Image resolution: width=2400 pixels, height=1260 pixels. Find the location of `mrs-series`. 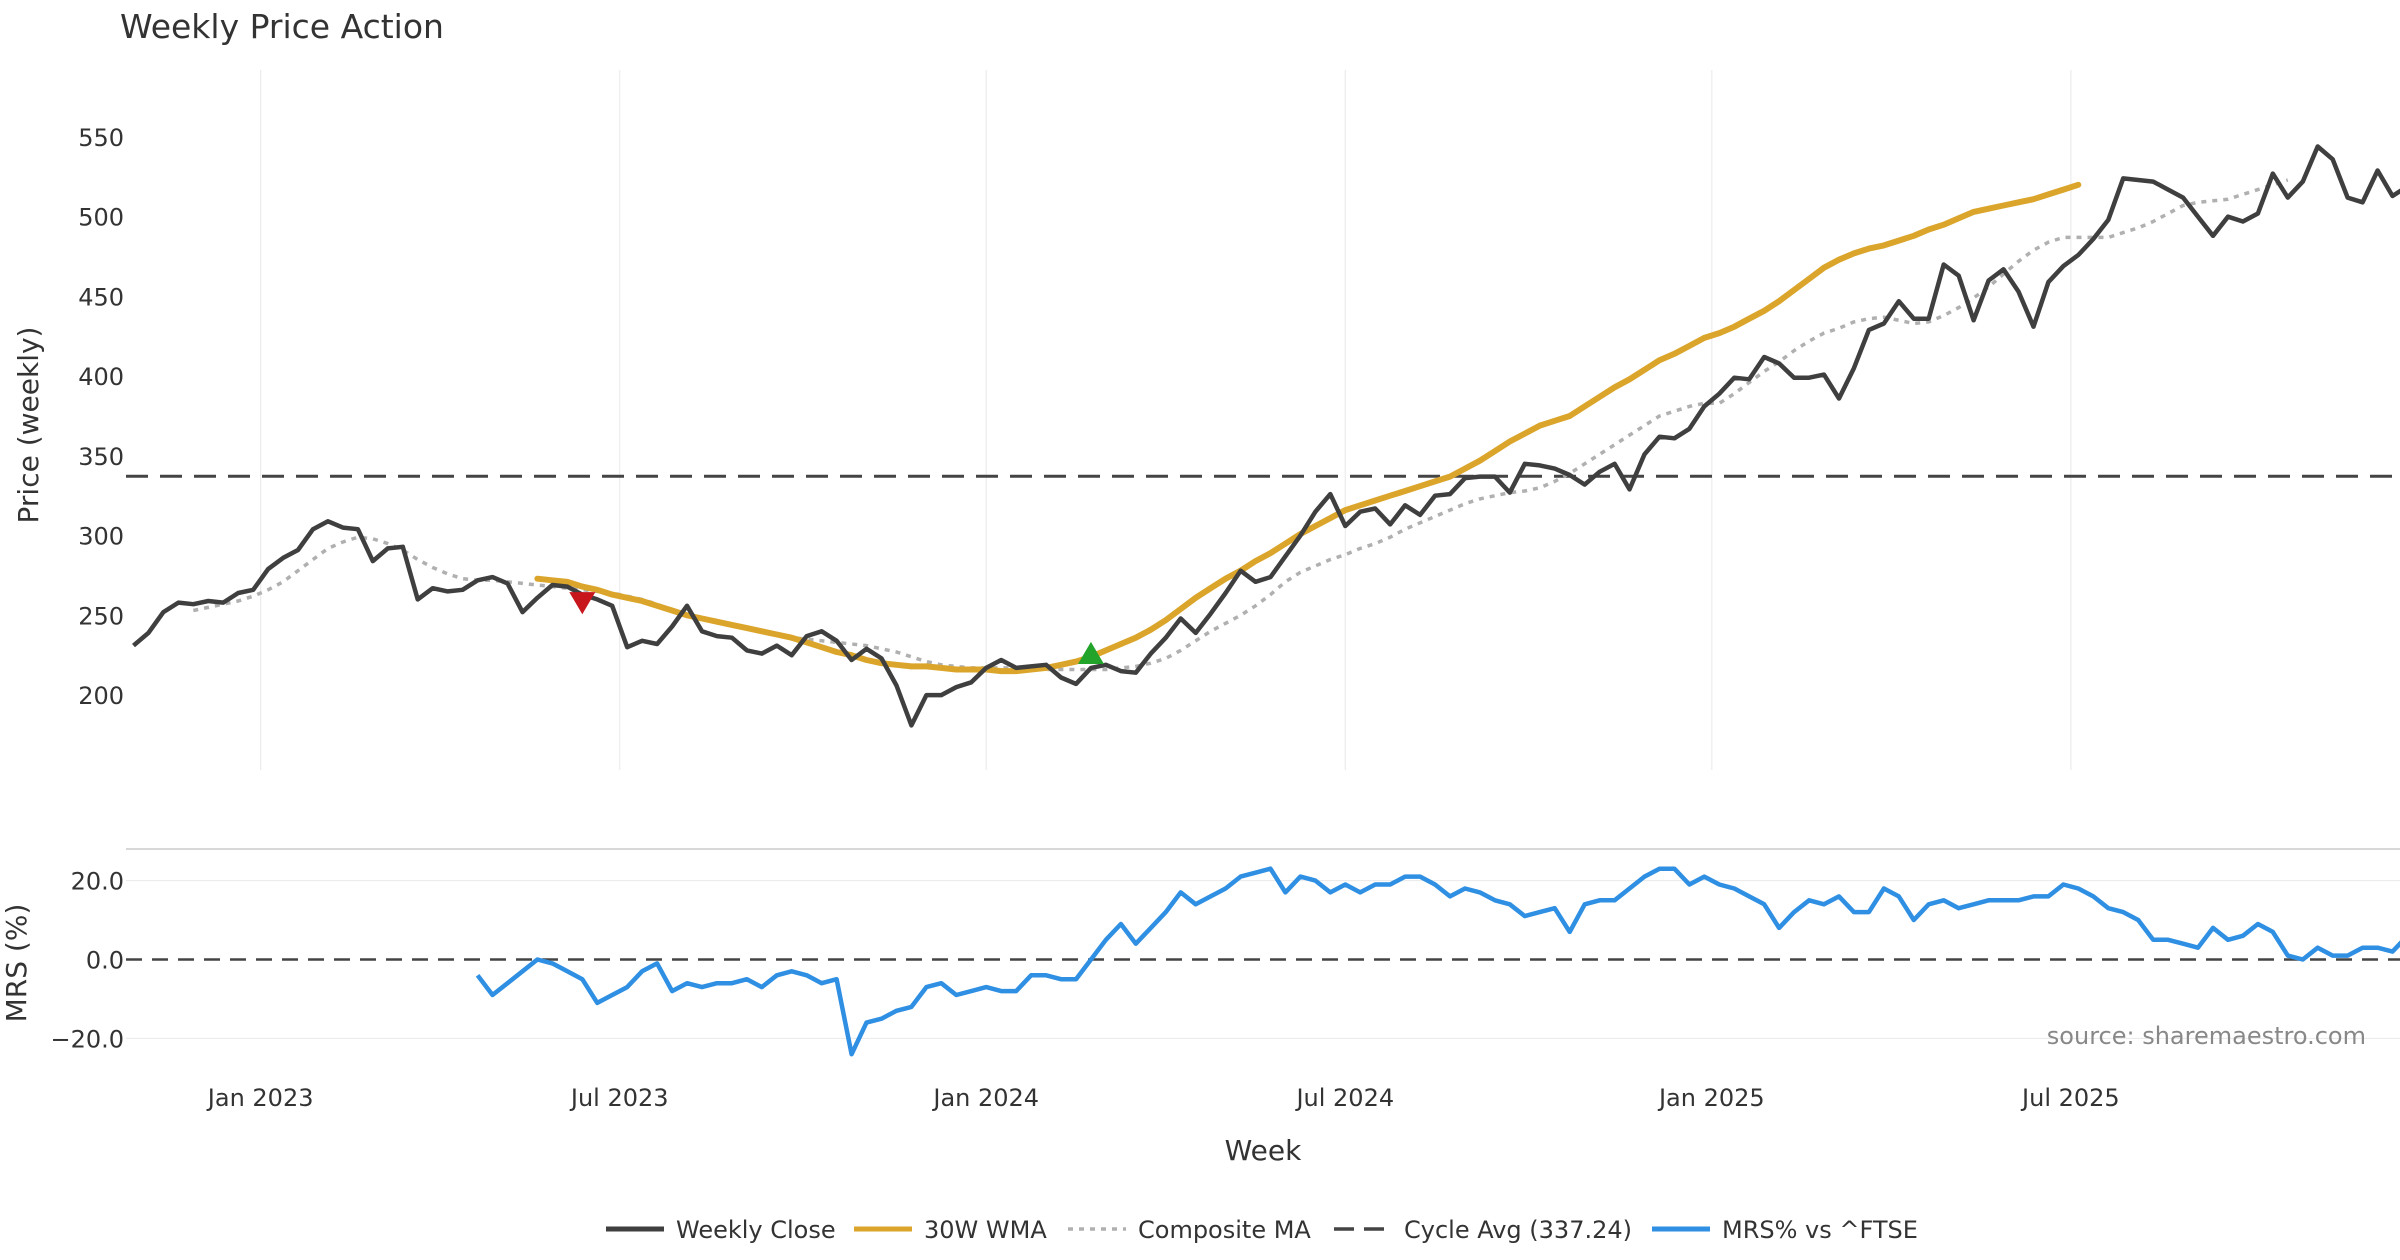

mrs-series is located at coordinates (1263, 961).